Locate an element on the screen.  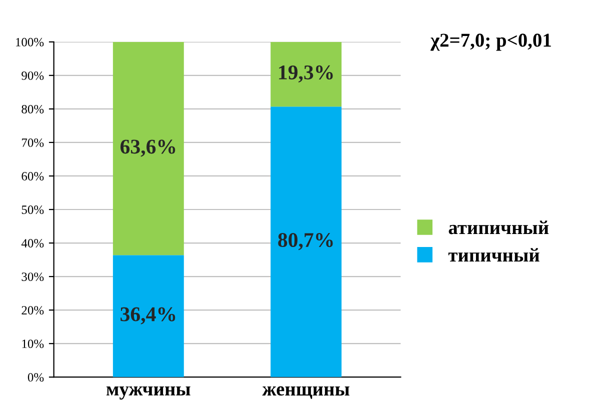
y-tick-label: 70% is located at coordinates (33, 142).